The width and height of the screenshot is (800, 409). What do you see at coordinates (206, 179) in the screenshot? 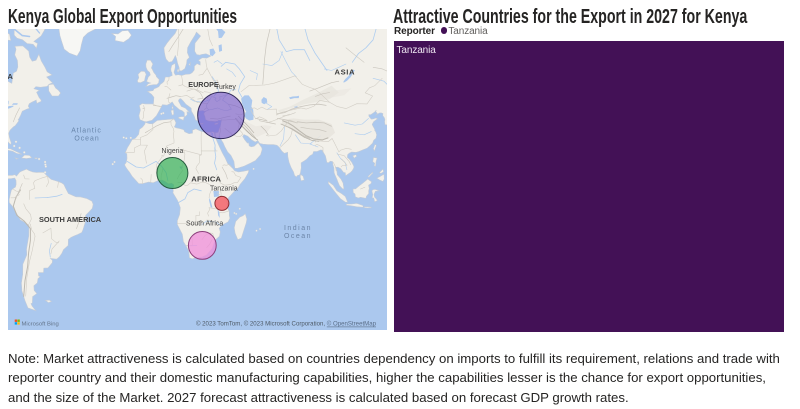
I see `svg-text: AFRICA` at bounding box center [206, 179].